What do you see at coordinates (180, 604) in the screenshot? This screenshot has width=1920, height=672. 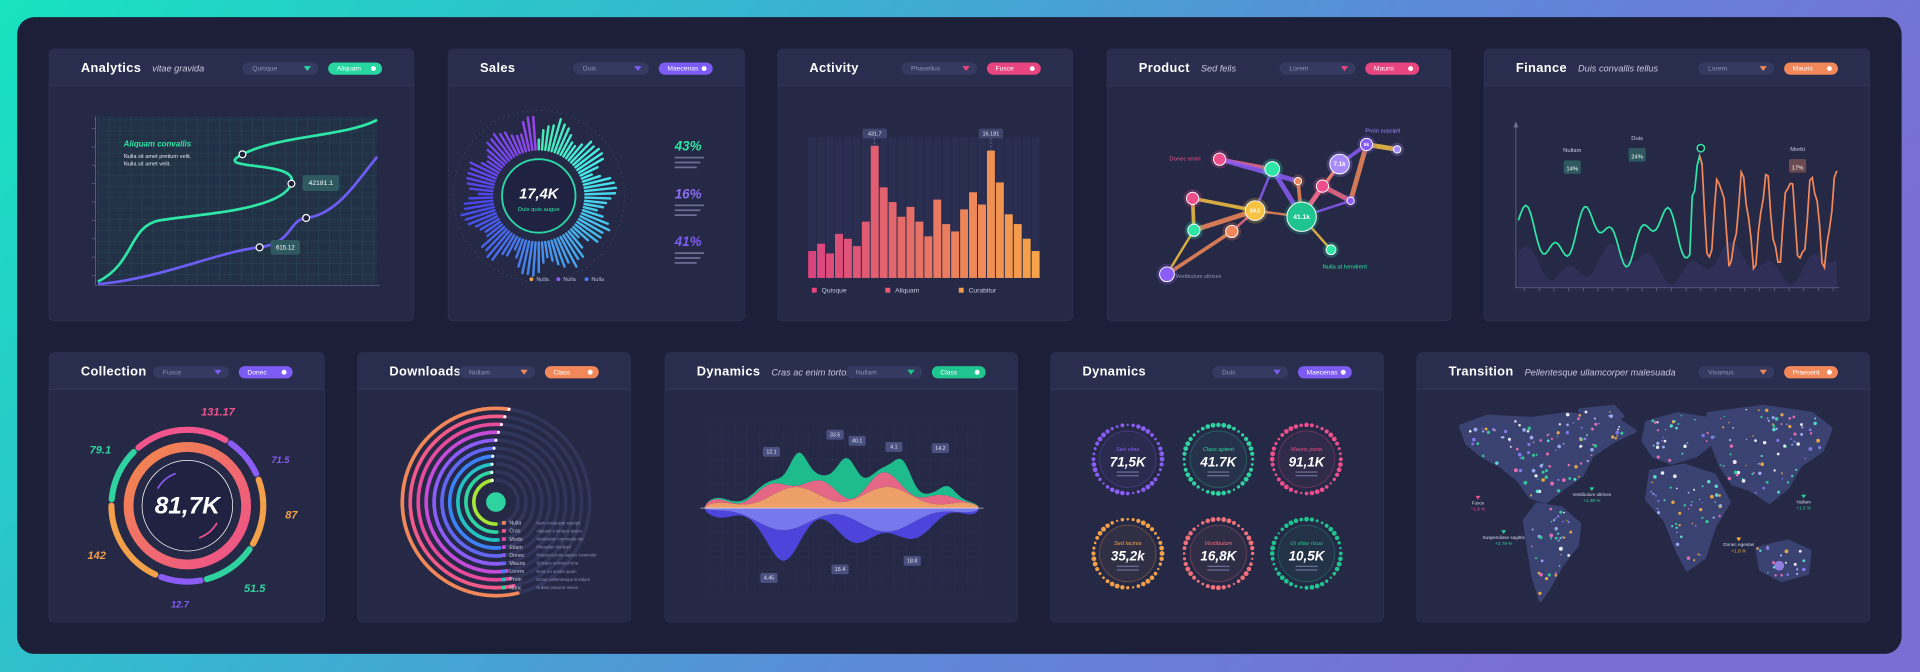 I see `segment-value: 12.7` at bounding box center [180, 604].